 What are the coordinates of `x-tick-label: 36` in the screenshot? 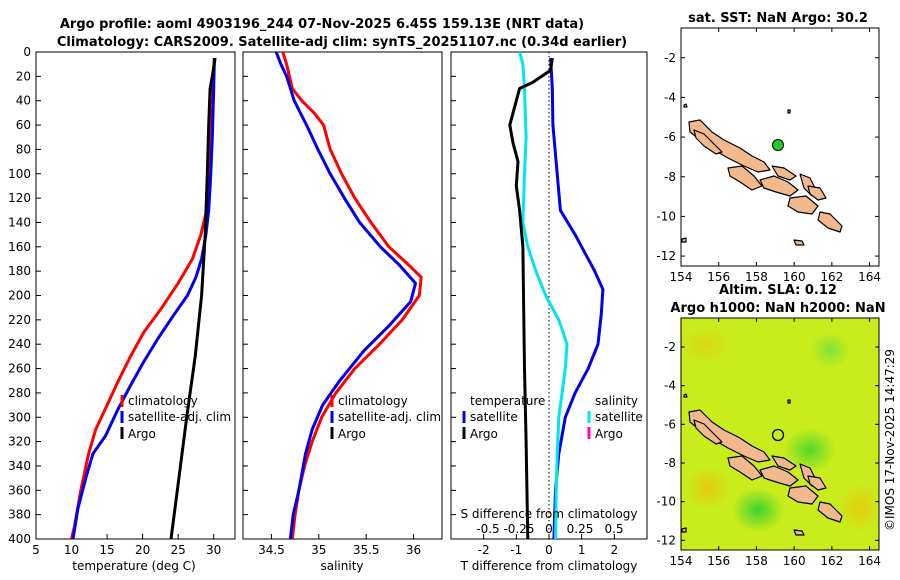 It's located at (413, 550).